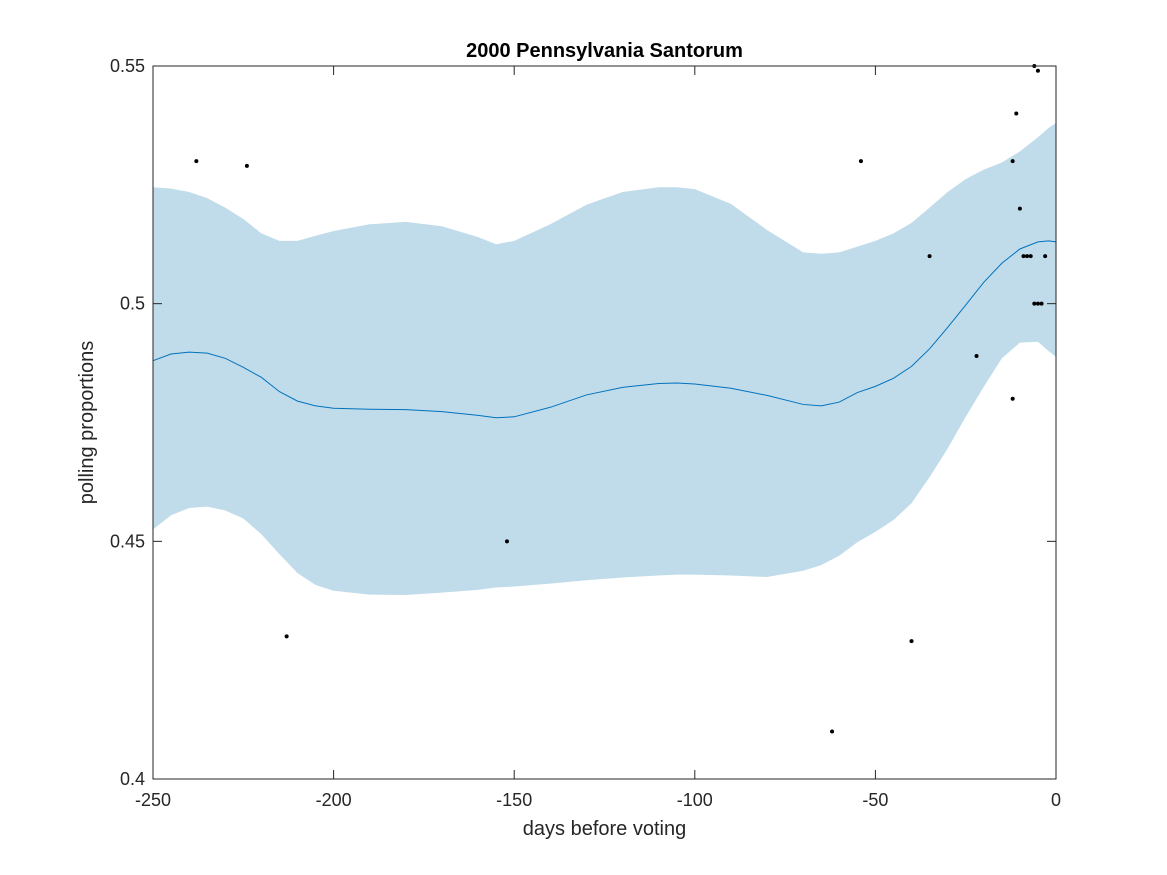 This screenshot has height=875, width=1167. What do you see at coordinates (1056, 800) in the screenshot?
I see `x-tick-label: 0` at bounding box center [1056, 800].